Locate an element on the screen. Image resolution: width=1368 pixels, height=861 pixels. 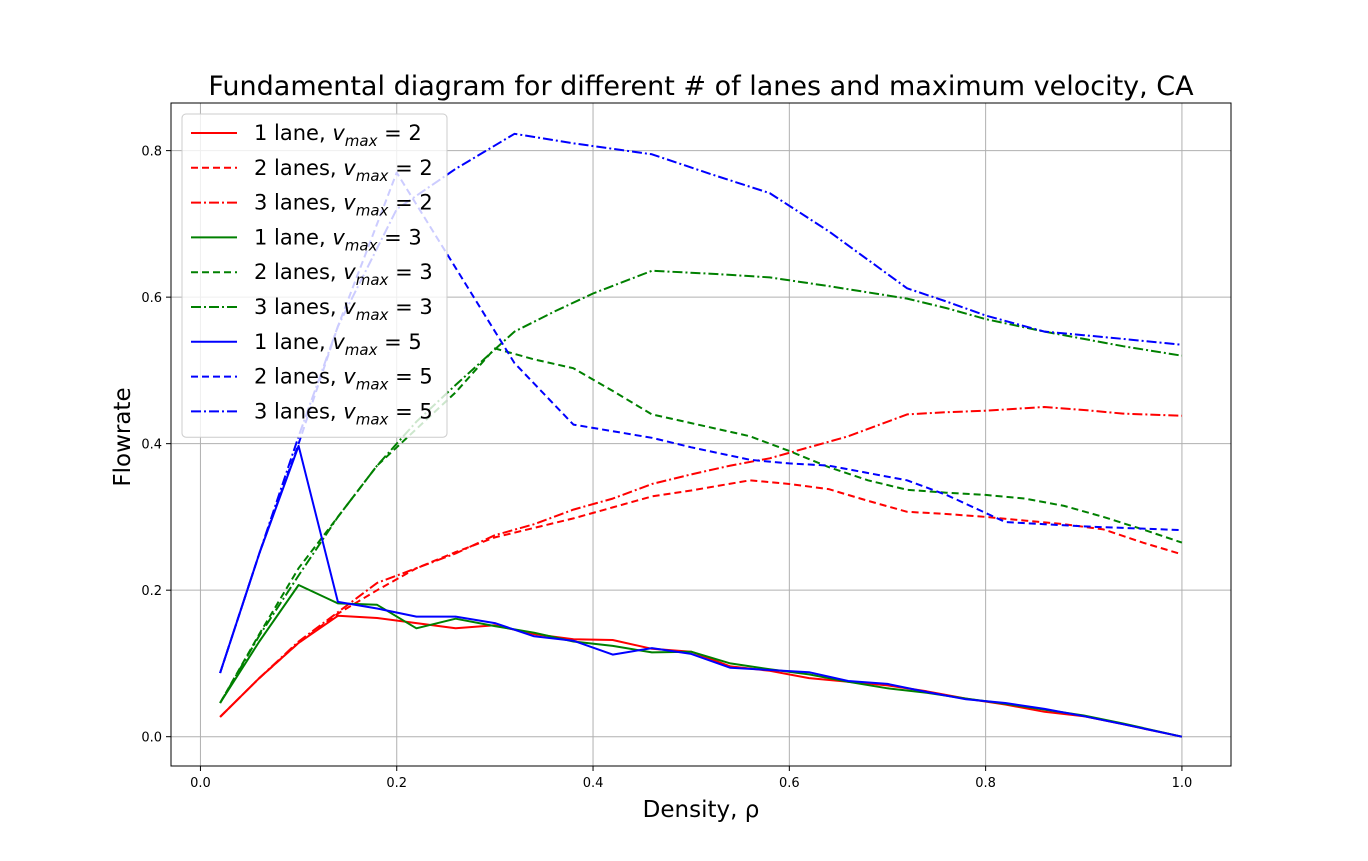
x-tick-label: 0.2 is located at coordinates (396, 783).